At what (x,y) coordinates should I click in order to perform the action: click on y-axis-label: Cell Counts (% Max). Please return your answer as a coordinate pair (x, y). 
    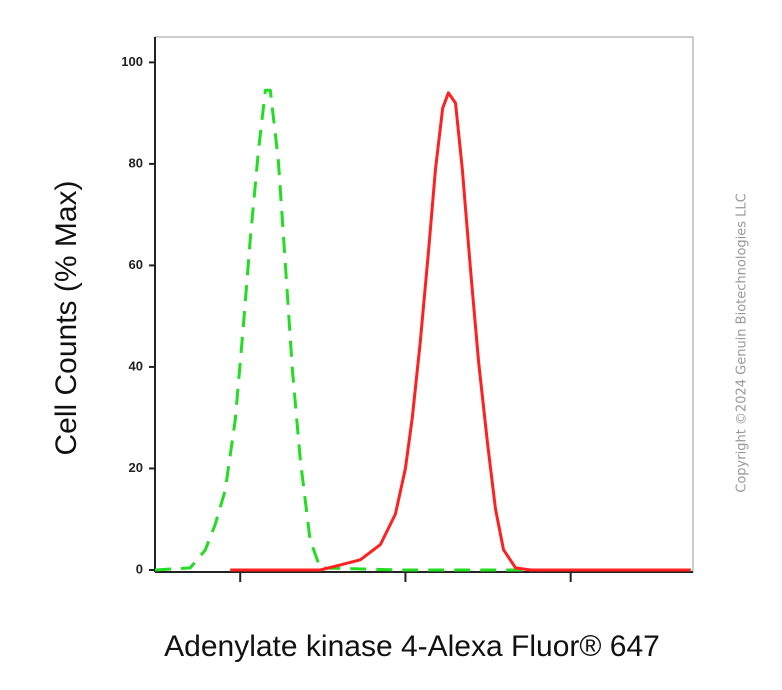
    Looking at the image, I should click on (66, 317).